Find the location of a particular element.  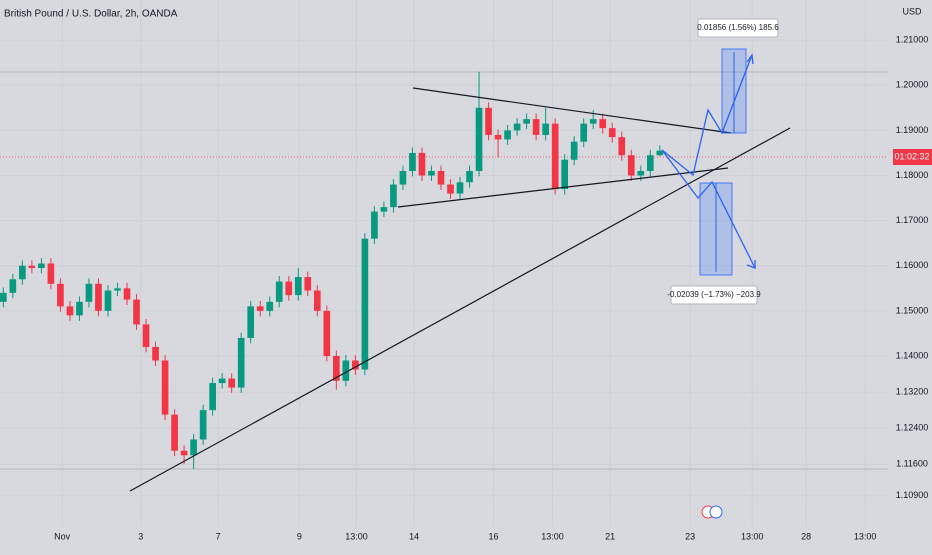

y-tick-label: 1.14000 is located at coordinates (912, 355).